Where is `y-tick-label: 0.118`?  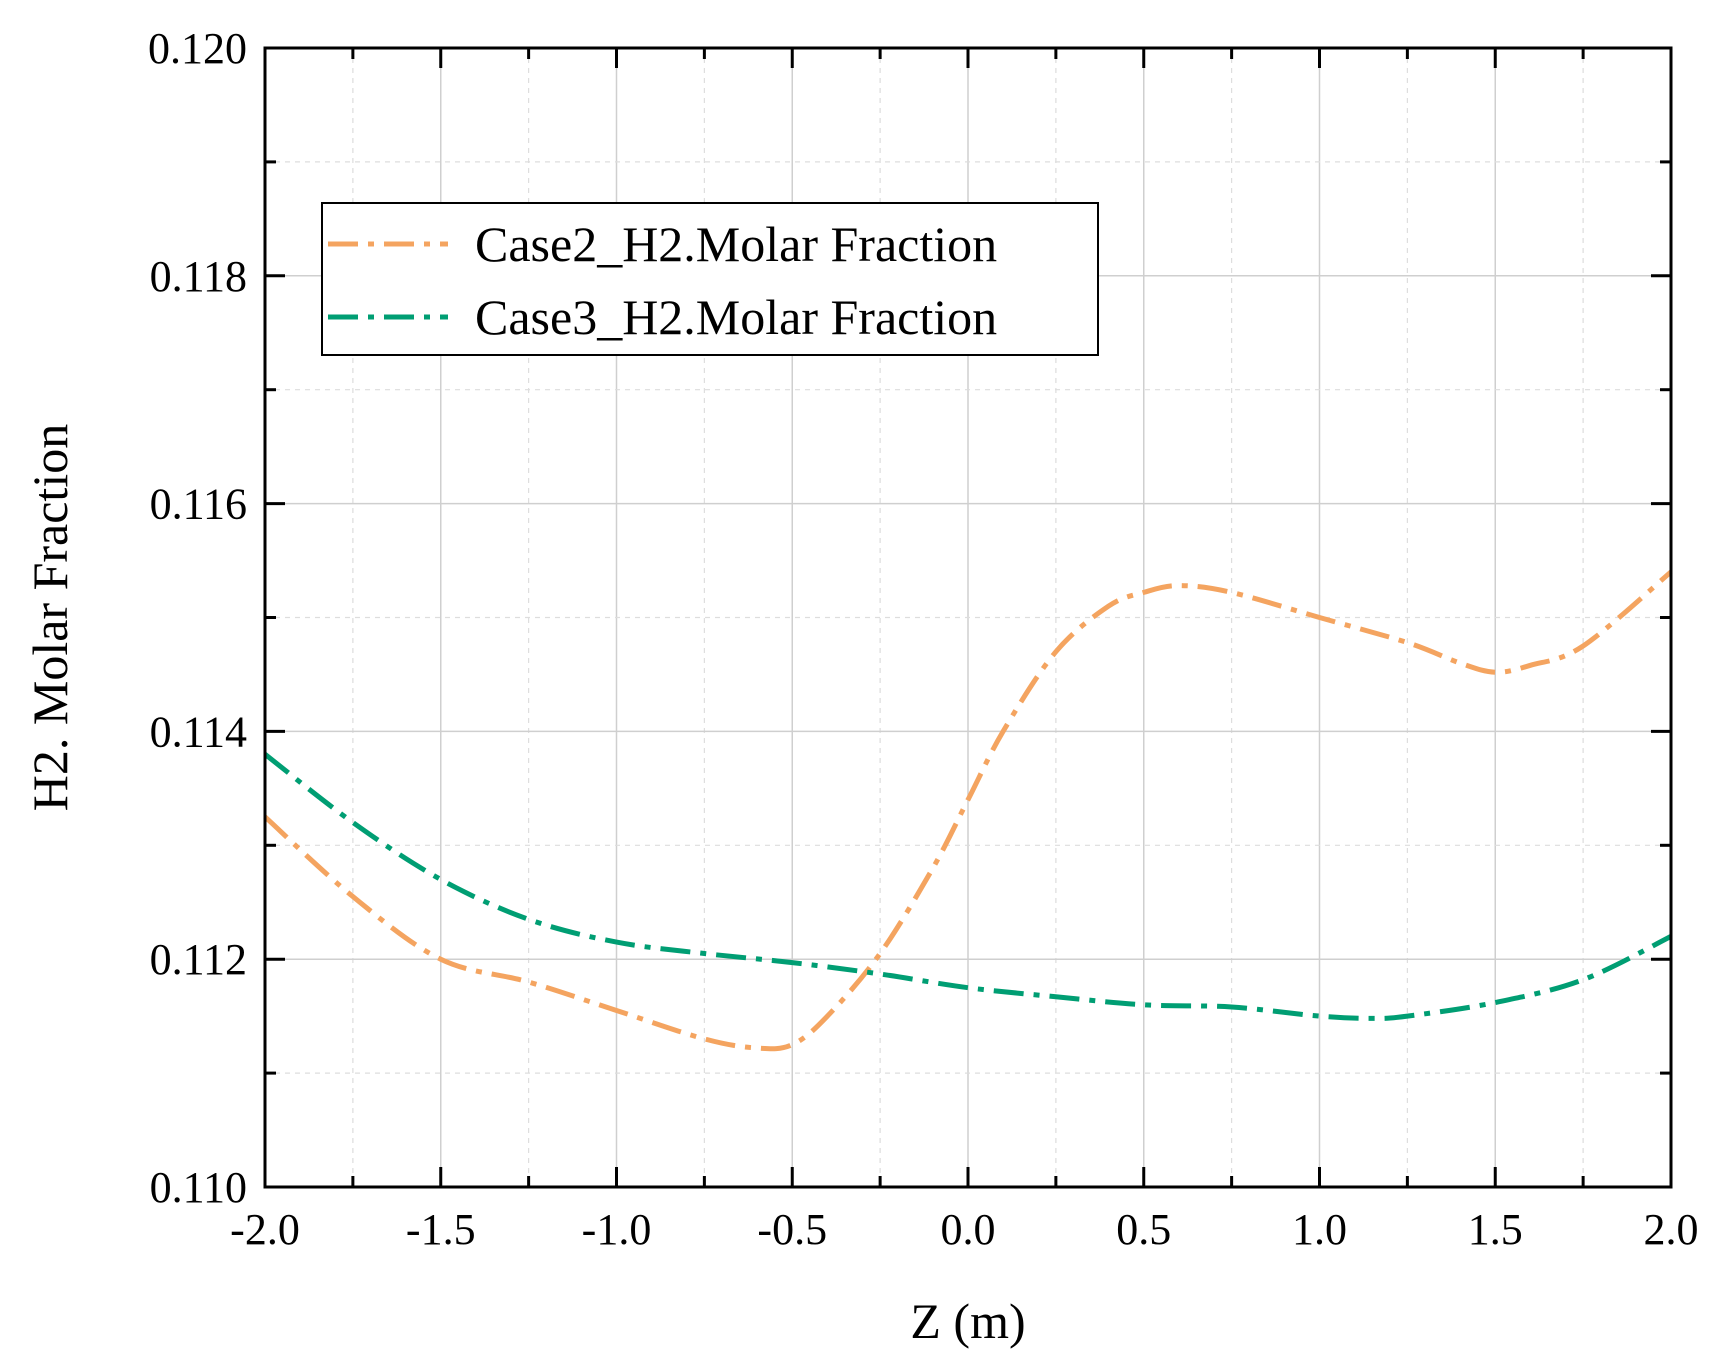
y-tick-label: 0.118 is located at coordinates (198, 276).